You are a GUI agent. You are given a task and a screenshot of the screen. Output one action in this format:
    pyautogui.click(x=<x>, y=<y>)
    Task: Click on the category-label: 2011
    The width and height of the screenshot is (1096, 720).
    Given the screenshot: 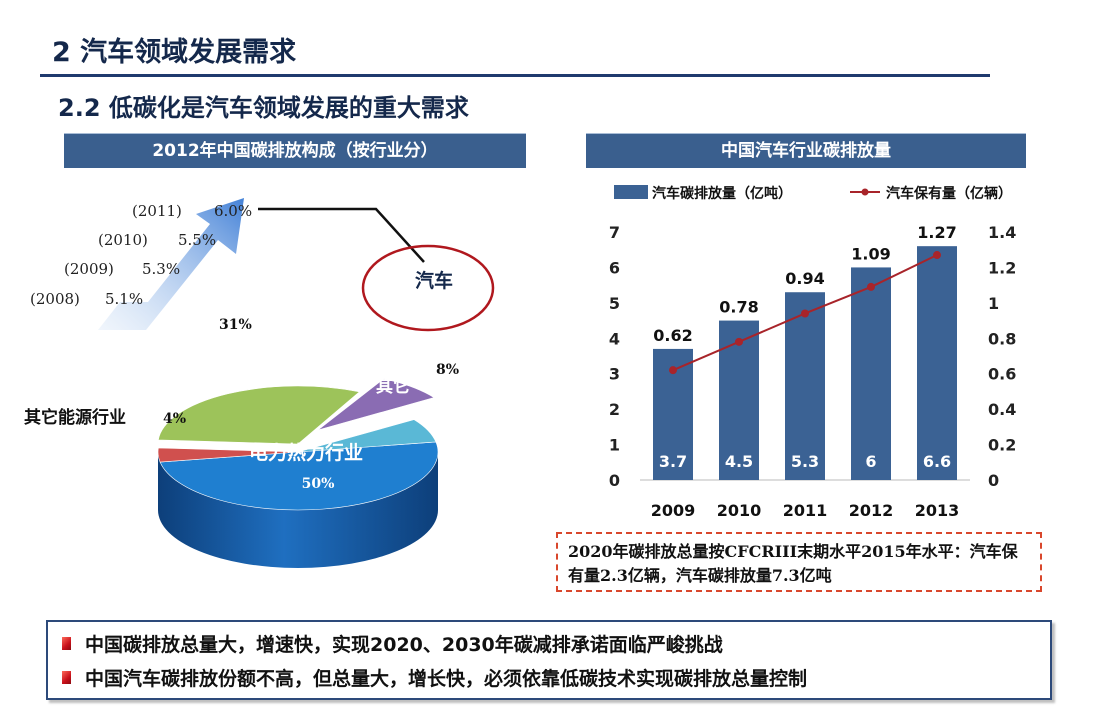 What is the action you would take?
    pyautogui.click(x=805, y=510)
    